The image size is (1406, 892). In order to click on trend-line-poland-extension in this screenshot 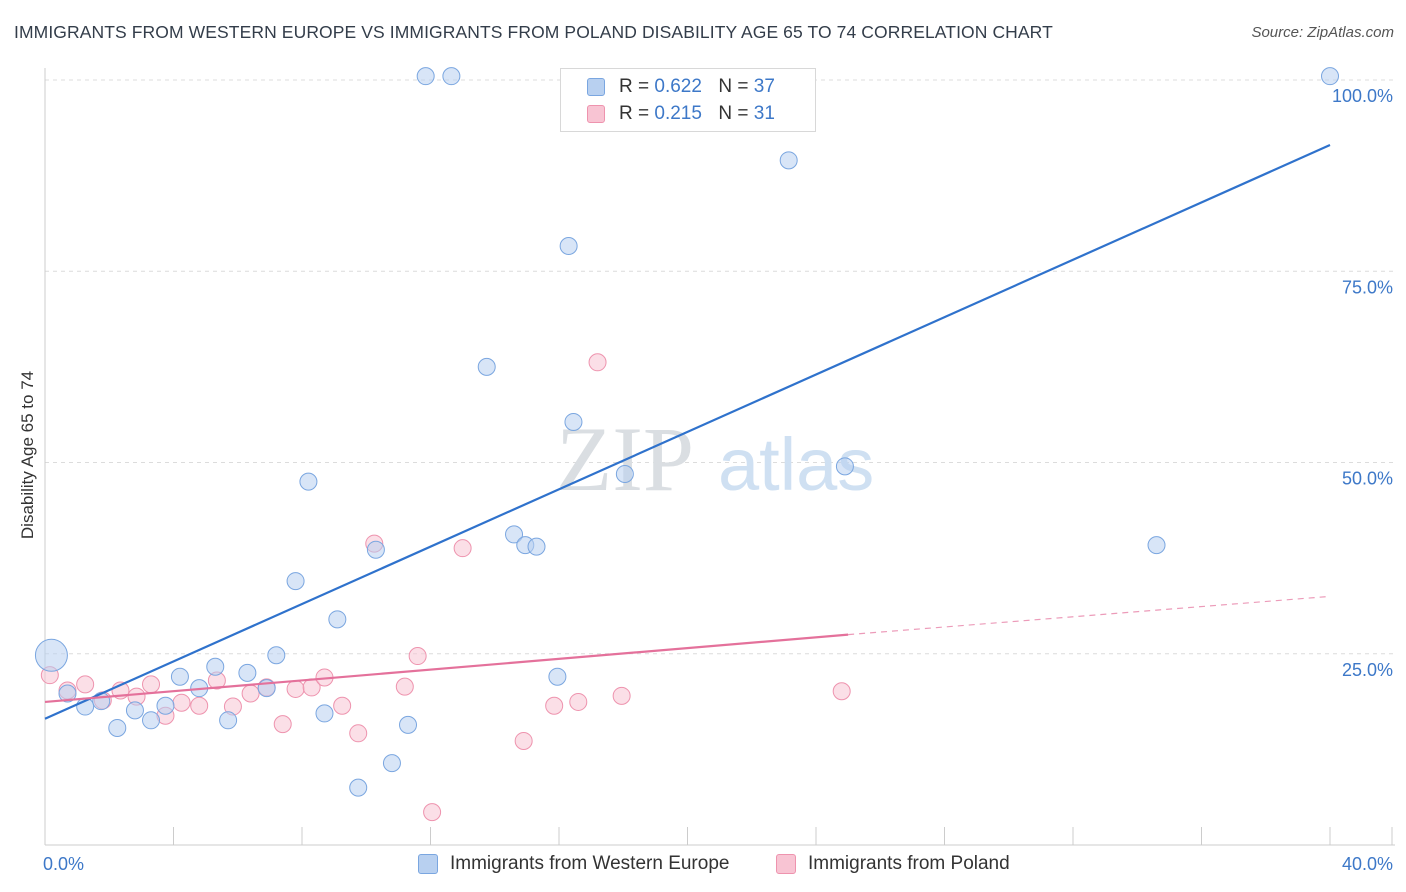, I will do `click(1089, 615)`.